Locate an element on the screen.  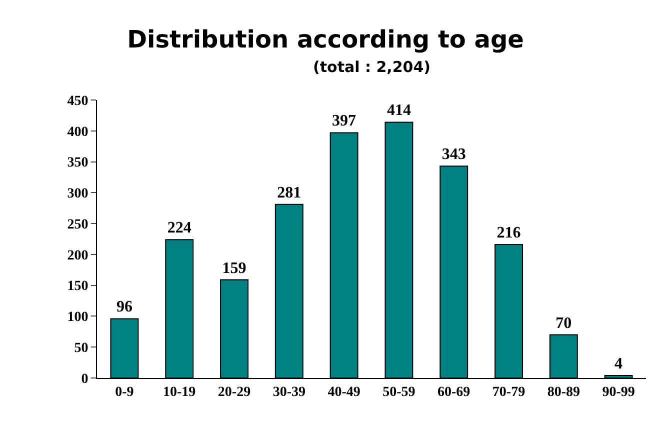
data-label: 343 is located at coordinates (454, 155).